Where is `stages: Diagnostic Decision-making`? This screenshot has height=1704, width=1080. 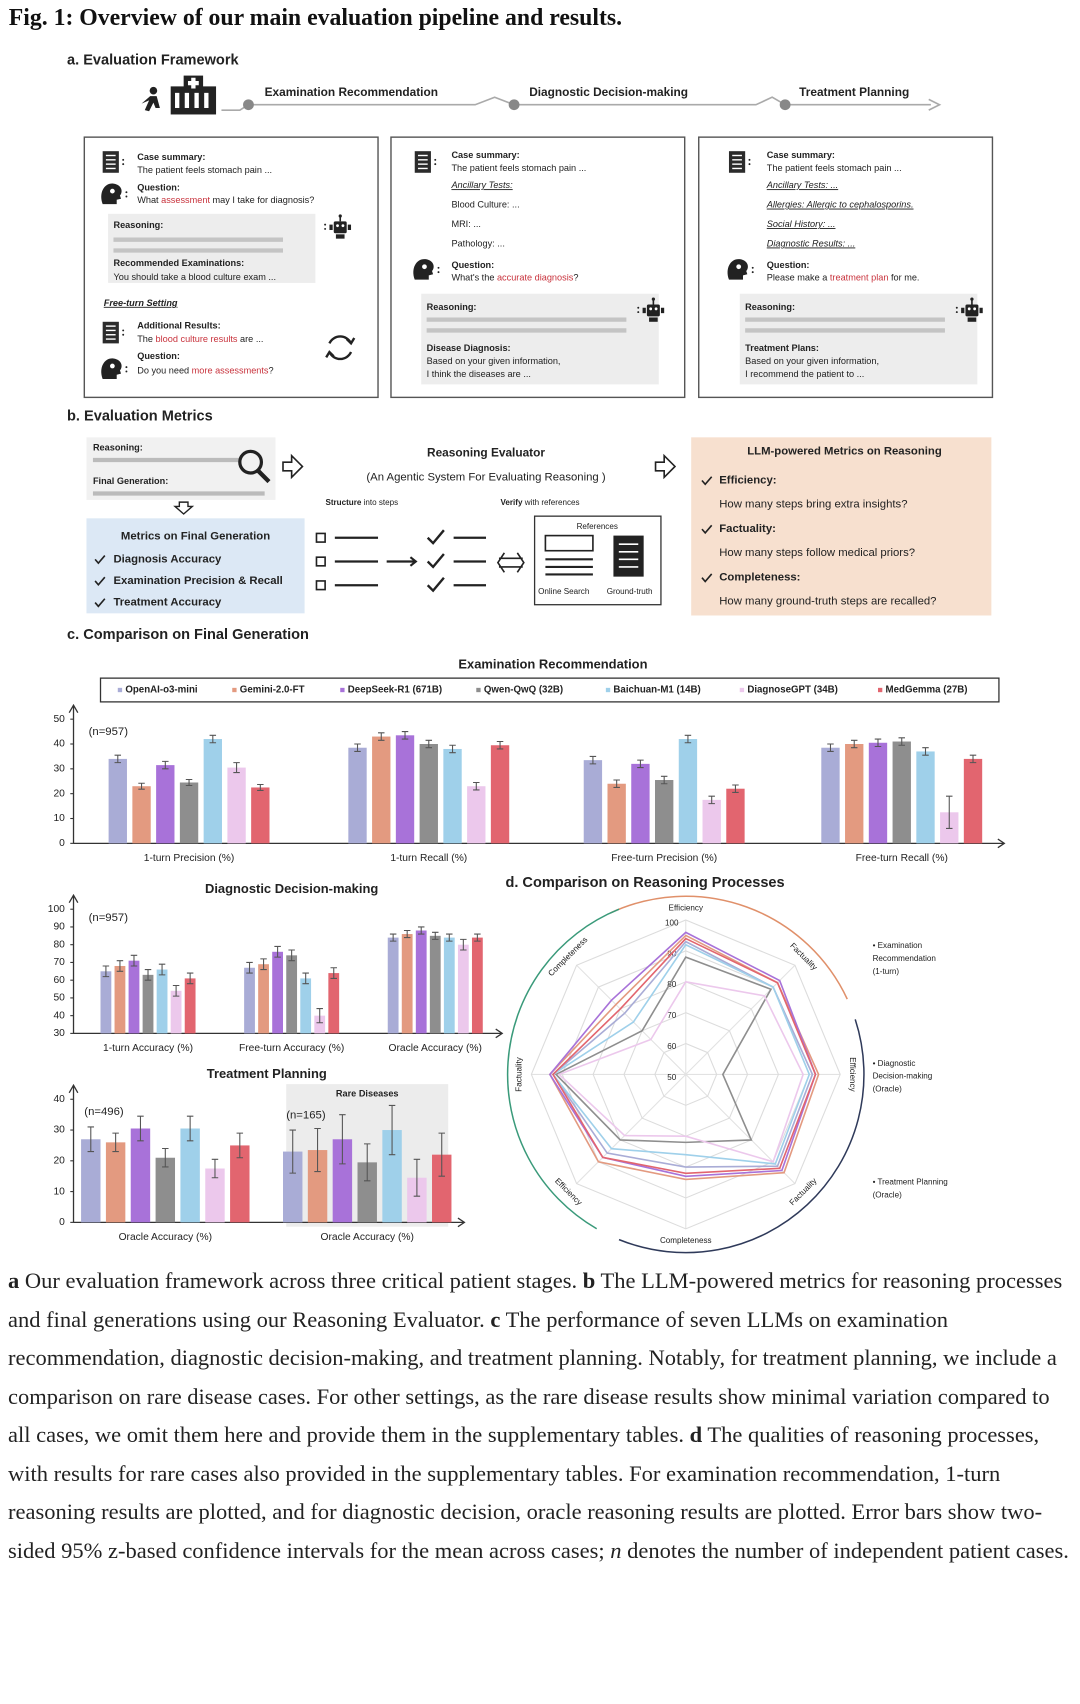
stages: Diagnostic Decision-making is located at coordinates (608, 92).